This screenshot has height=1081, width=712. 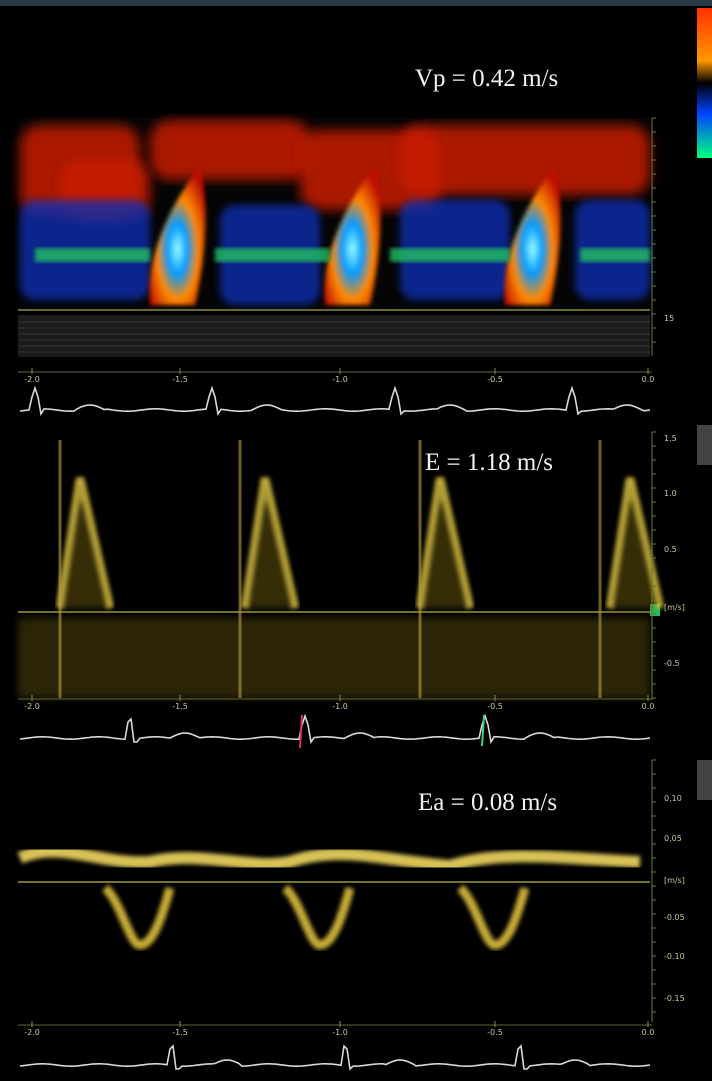 What do you see at coordinates (334, 336) in the screenshot?
I see `tissue-strip` at bounding box center [334, 336].